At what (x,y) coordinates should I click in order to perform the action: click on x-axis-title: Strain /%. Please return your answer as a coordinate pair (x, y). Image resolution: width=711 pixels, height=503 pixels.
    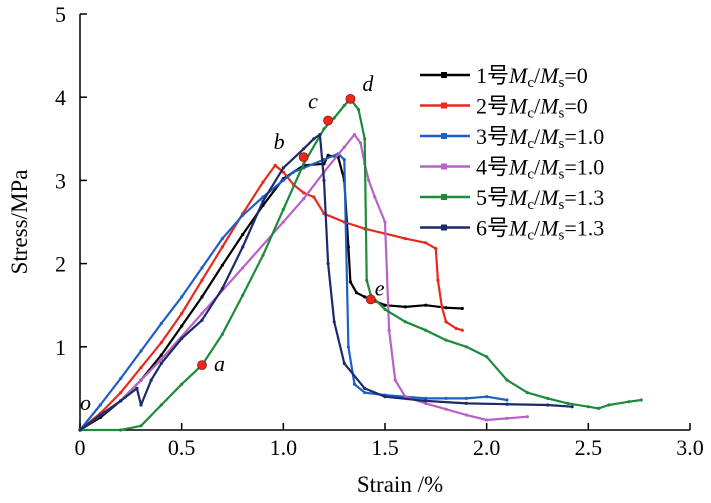
    Looking at the image, I should click on (400, 484).